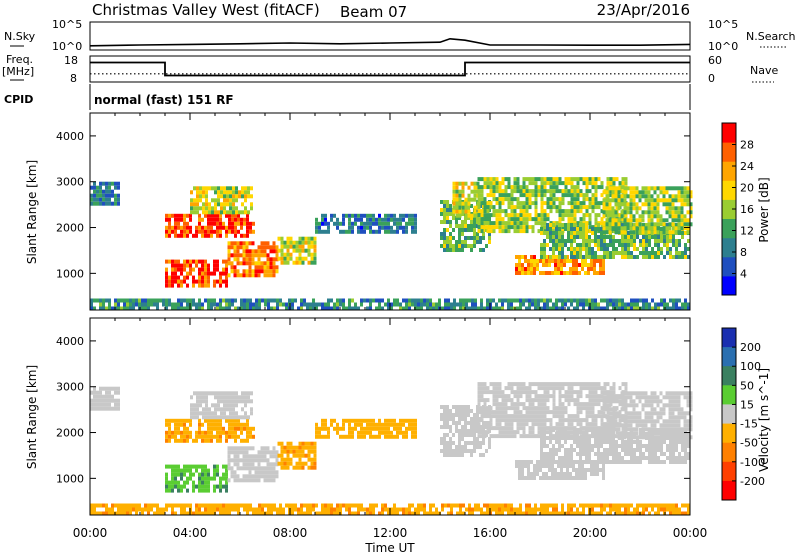 This screenshot has height=558, width=800. I want to click on colorbar-swatch, so click(729, 190).